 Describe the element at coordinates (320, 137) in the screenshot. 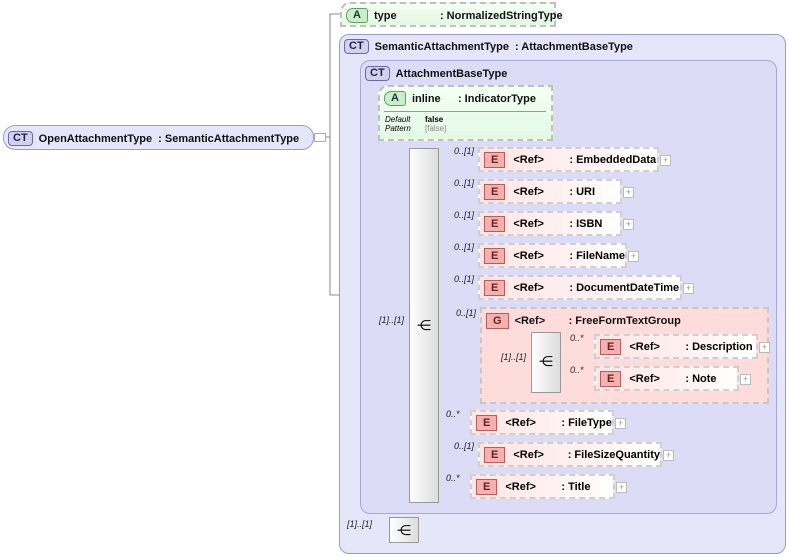

I see `collapse-toggle` at that location.